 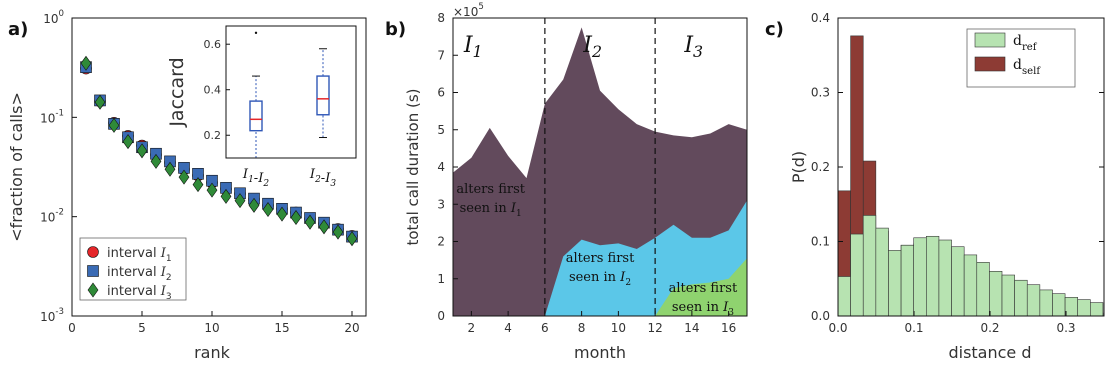 What do you see at coordinates (820, 242) in the screenshot?
I see `y-tick-label-c: 0.1` at bounding box center [820, 242].